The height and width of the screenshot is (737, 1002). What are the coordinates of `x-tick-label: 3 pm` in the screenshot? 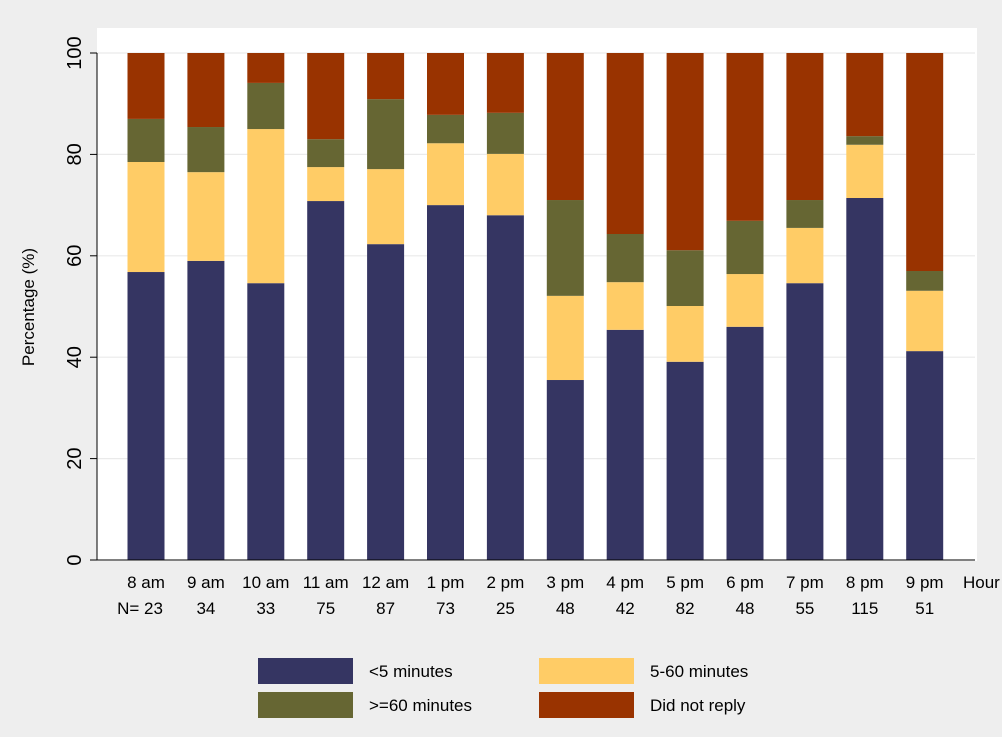 It's located at (565, 582).